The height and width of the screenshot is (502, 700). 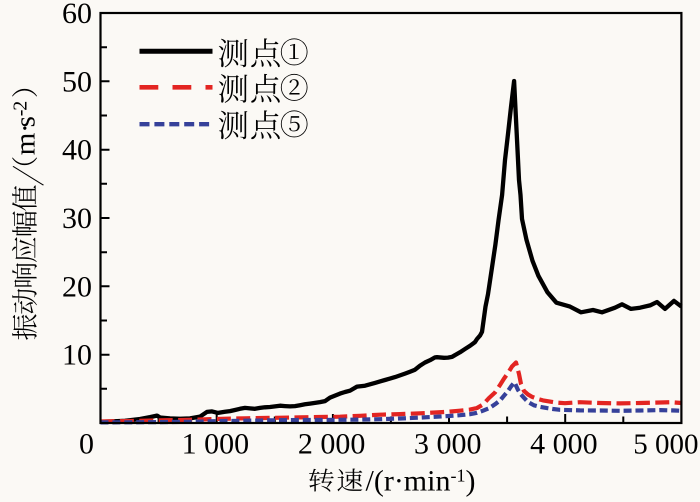 I want to click on svg-text: s, so click(x=26, y=121).